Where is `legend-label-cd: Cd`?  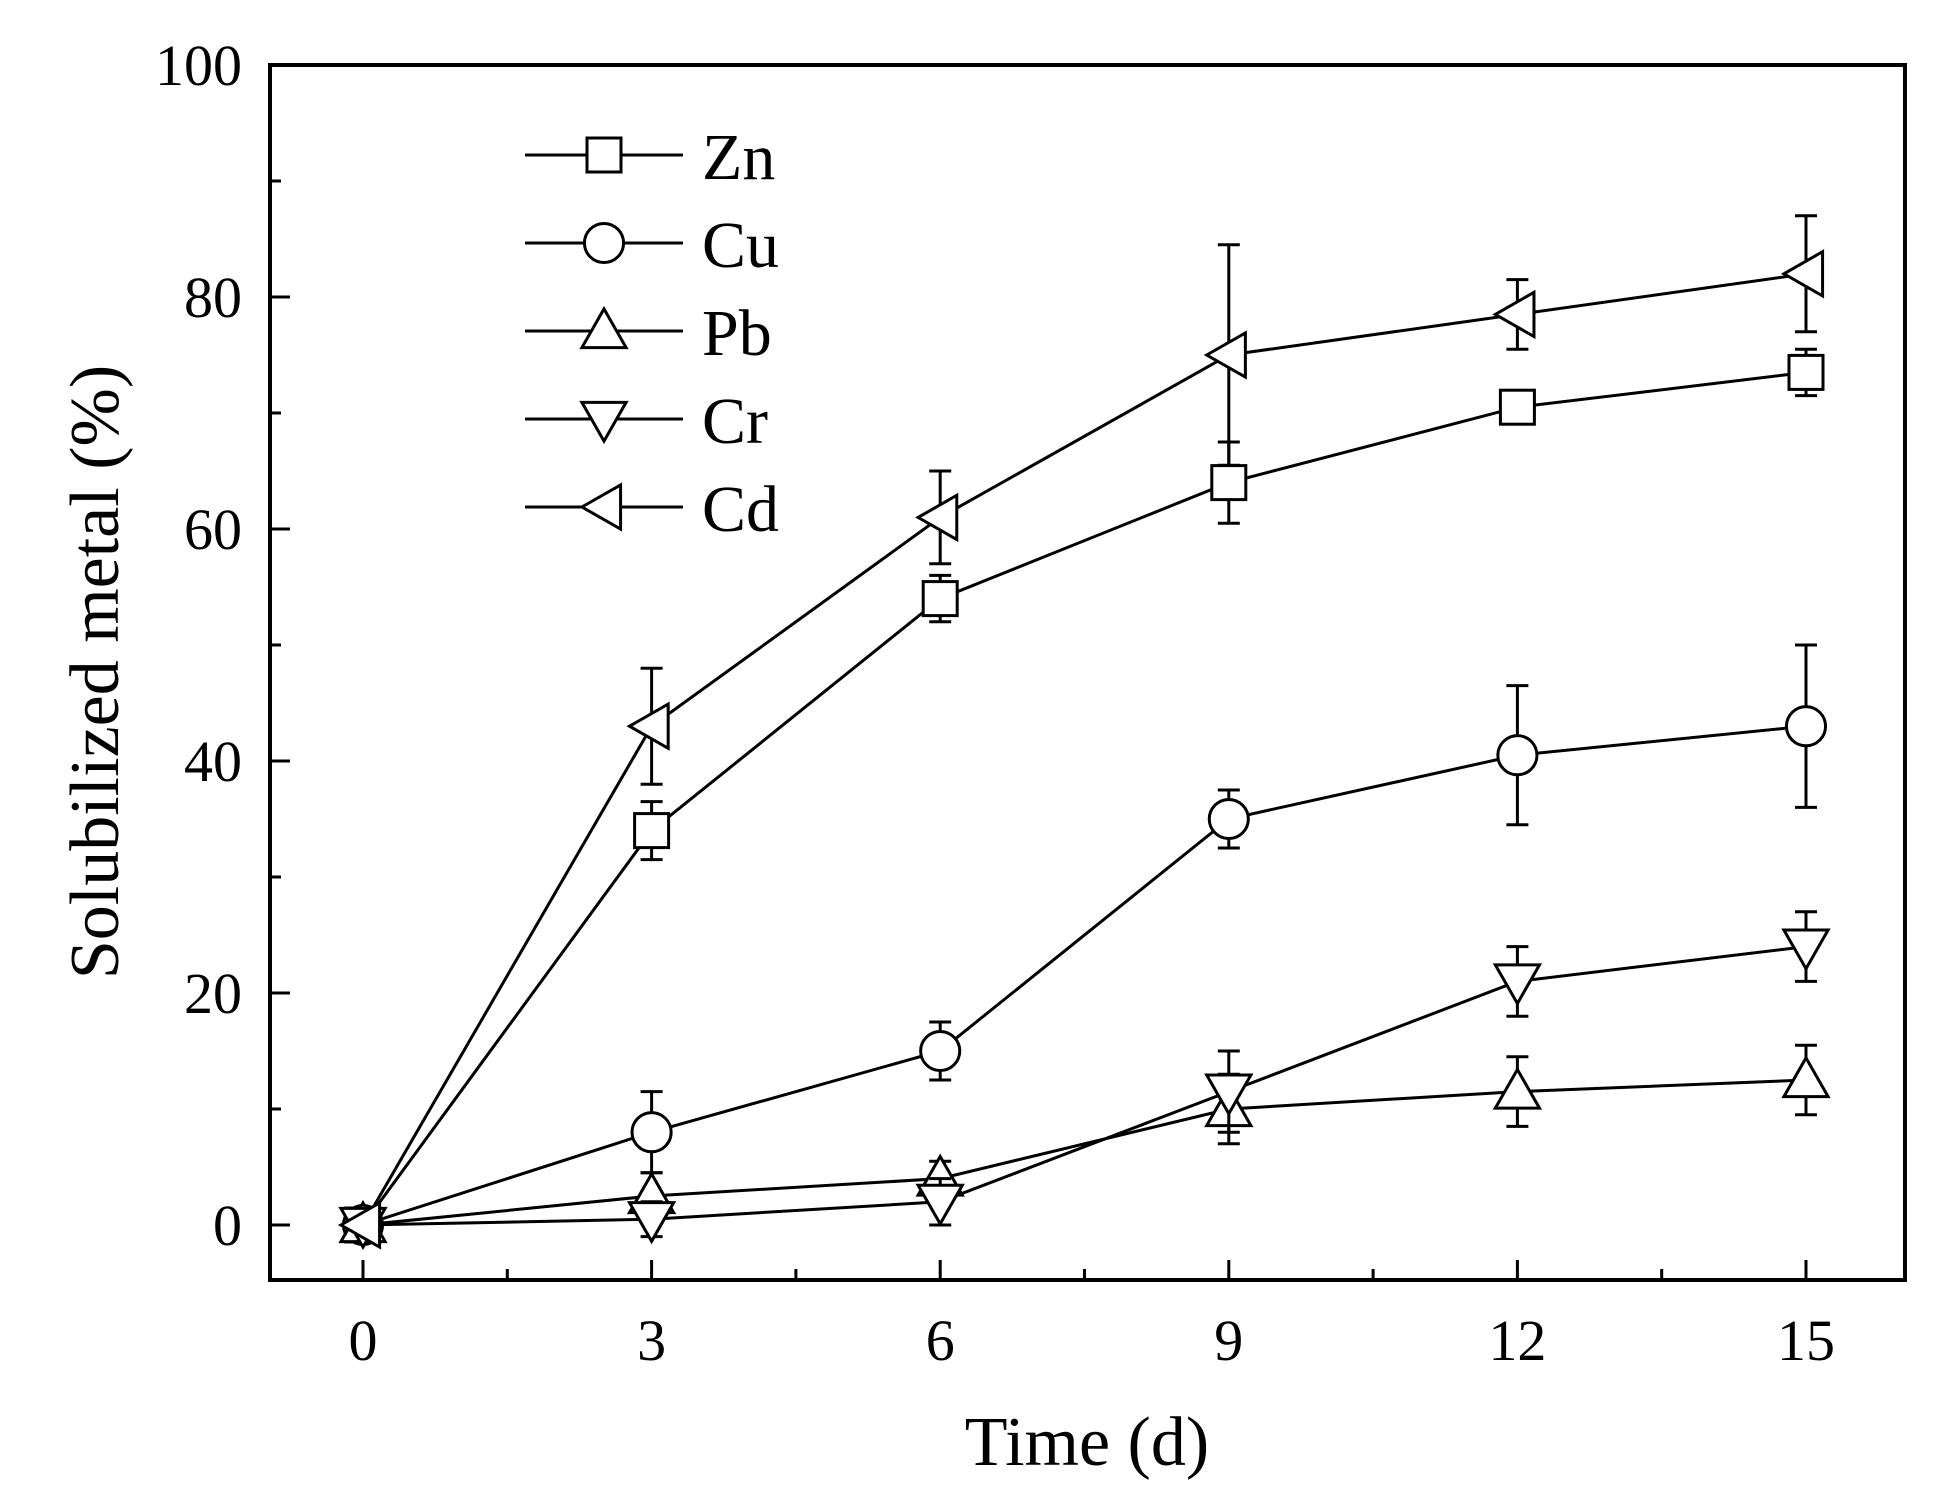 legend-label-cd: Cd is located at coordinates (740, 509).